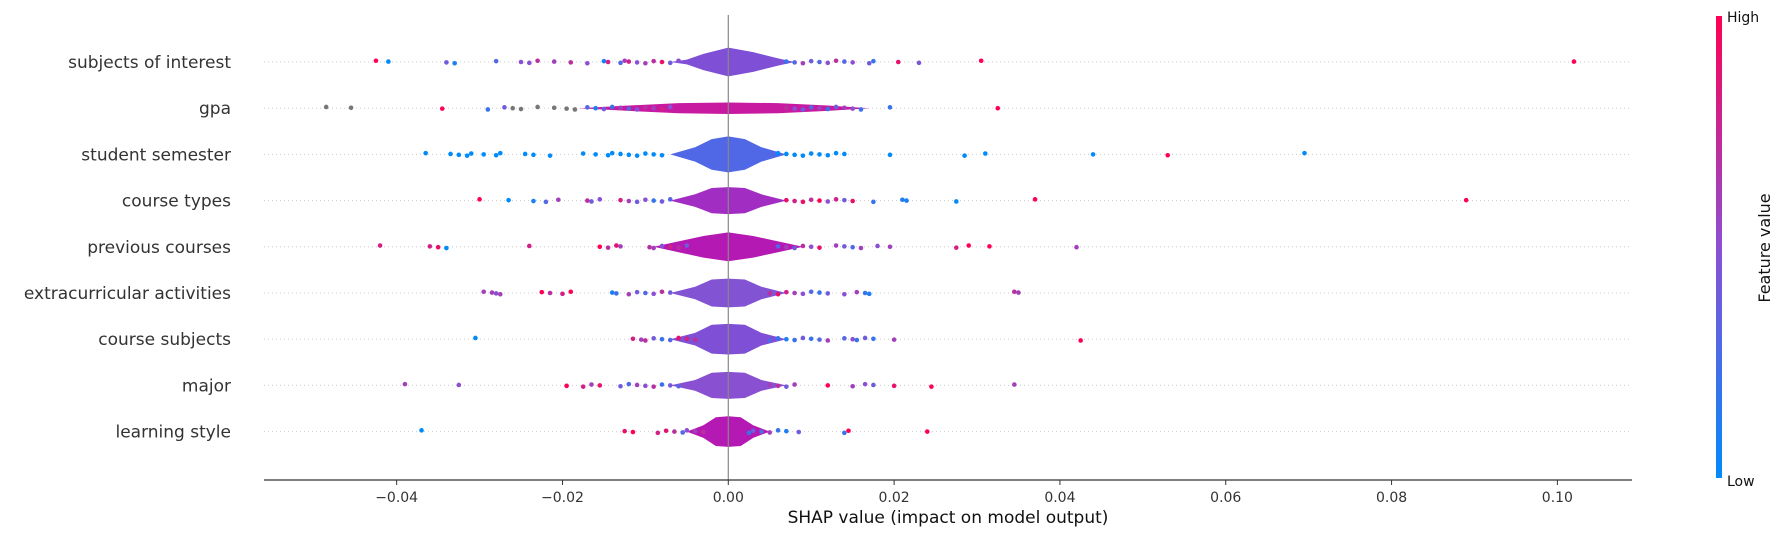 The width and height of the screenshot is (1785, 536). What do you see at coordinates (176, 202) in the screenshot?
I see `feature-label-course-types: course types` at bounding box center [176, 202].